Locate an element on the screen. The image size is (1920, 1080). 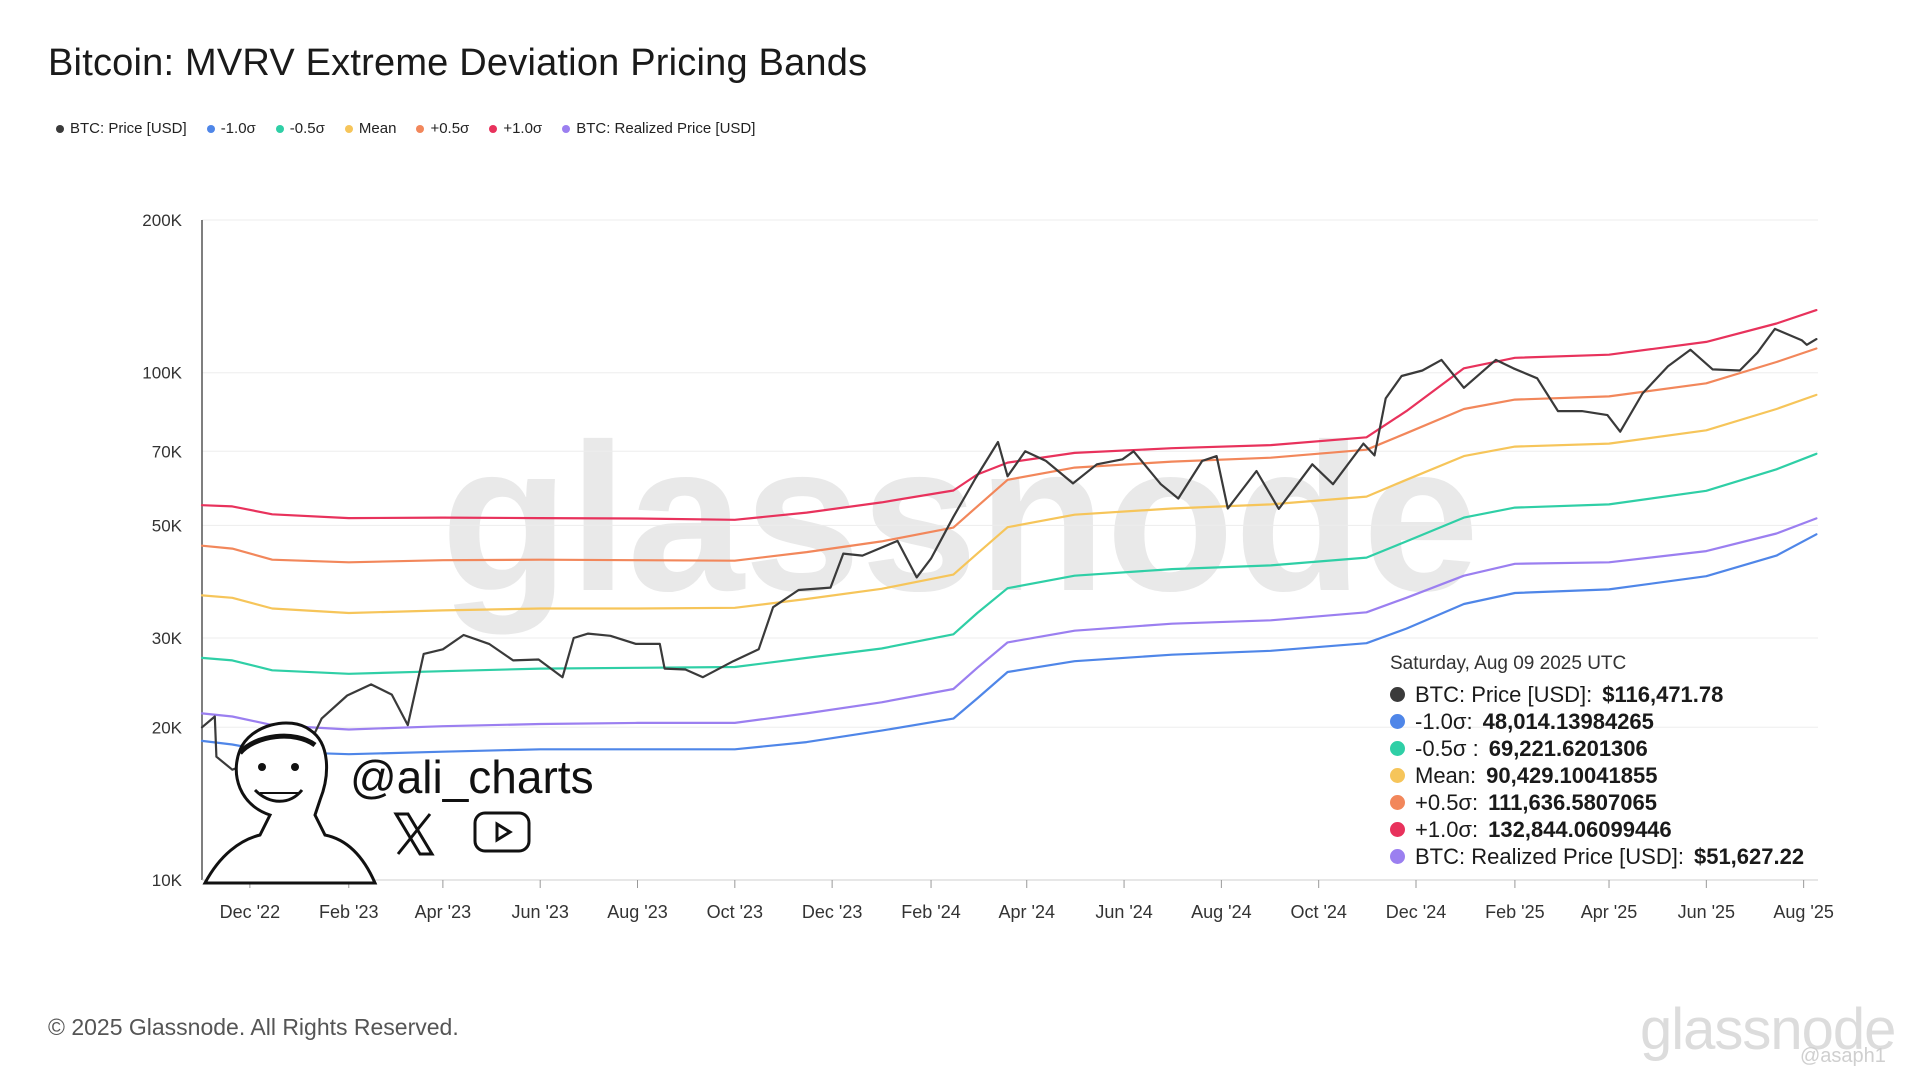
legend-item: -0.5σ is located at coordinates (300, 128).